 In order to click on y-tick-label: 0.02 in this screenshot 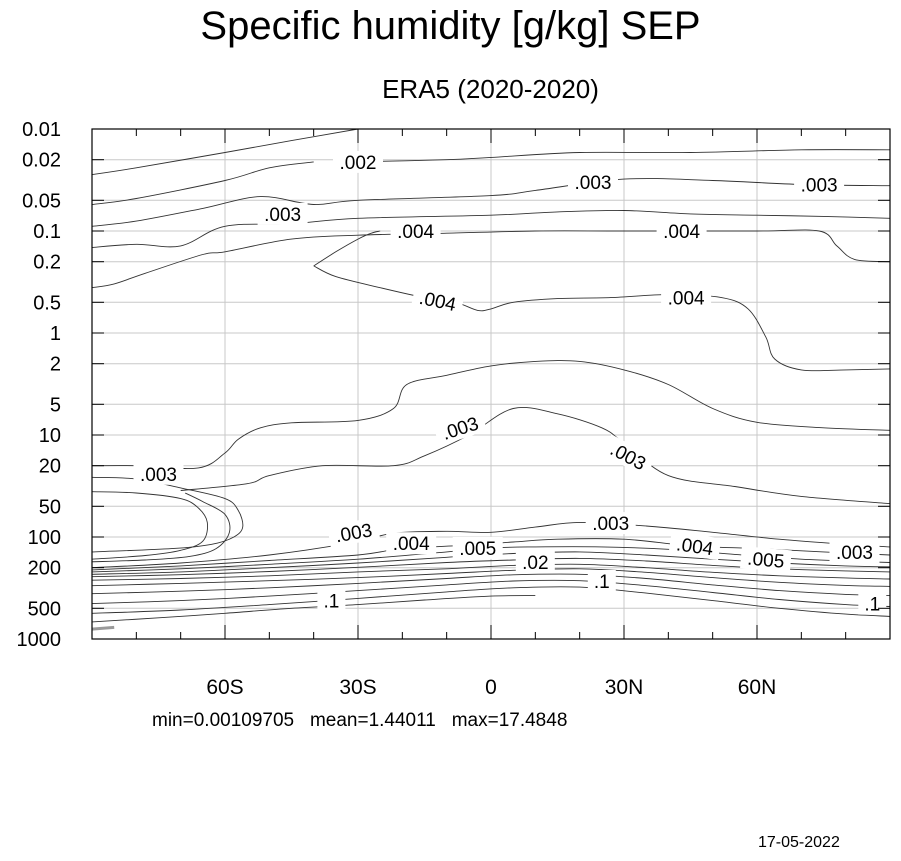, I will do `click(41, 161)`.